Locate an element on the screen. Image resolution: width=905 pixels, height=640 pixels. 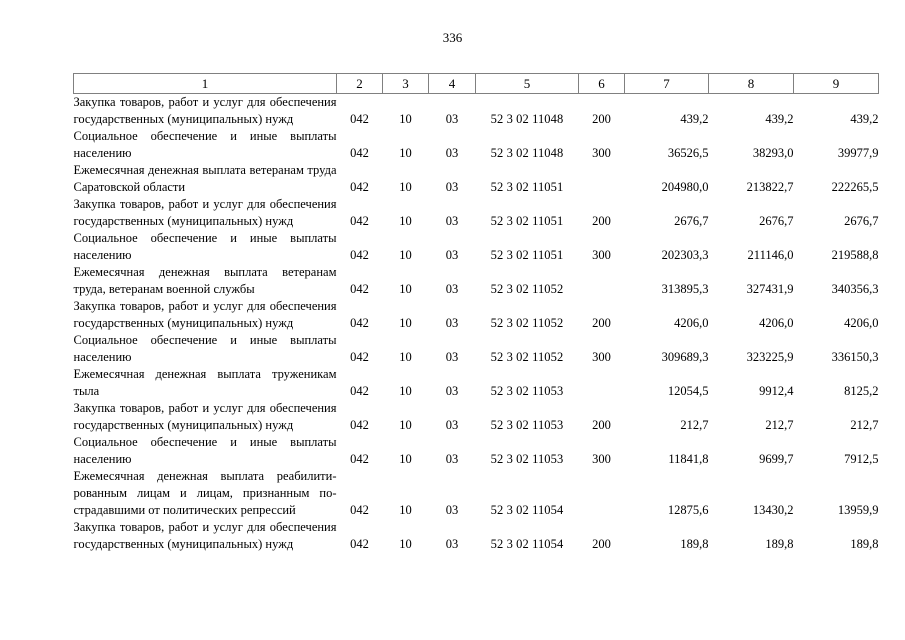
column-header-3: 3 is located at coordinates (405, 83).